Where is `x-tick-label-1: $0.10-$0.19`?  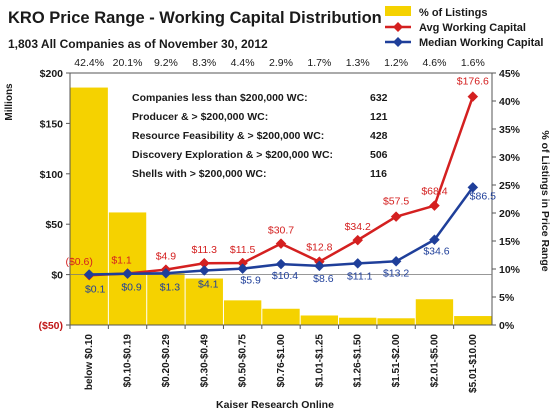
x-tick-label-1: $0.10-$0.19 is located at coordinates (128, 361).